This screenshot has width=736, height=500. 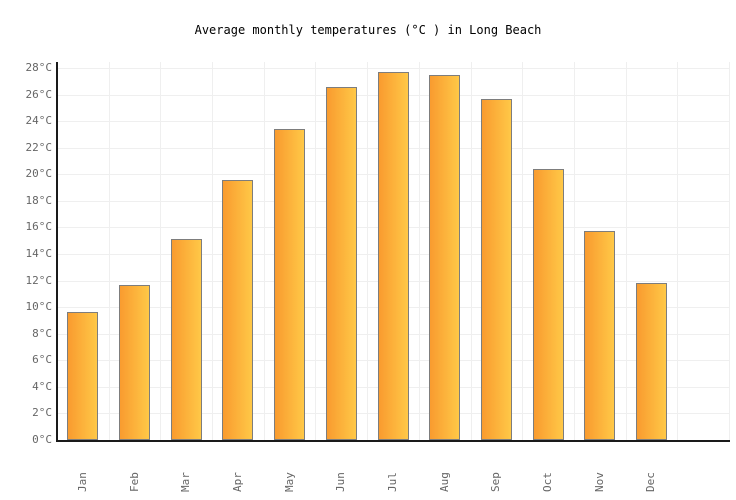 What do you see at coordinates (496, 269) in the screenshot?
I see `bar-sep` at bounding box center [496, 269].